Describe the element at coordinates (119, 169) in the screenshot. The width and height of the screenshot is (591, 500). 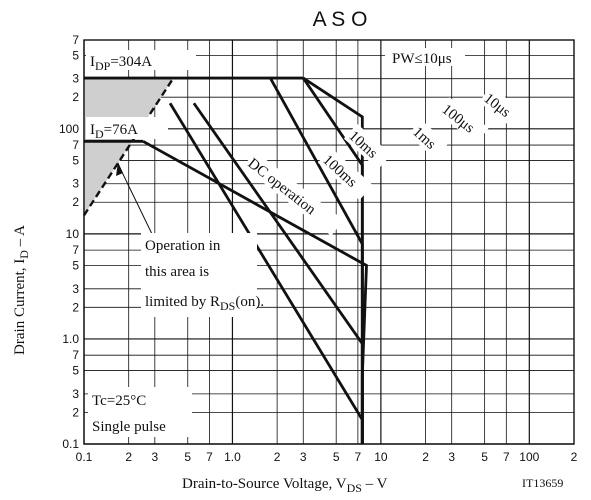
I see `note-arrowhead` at that location.